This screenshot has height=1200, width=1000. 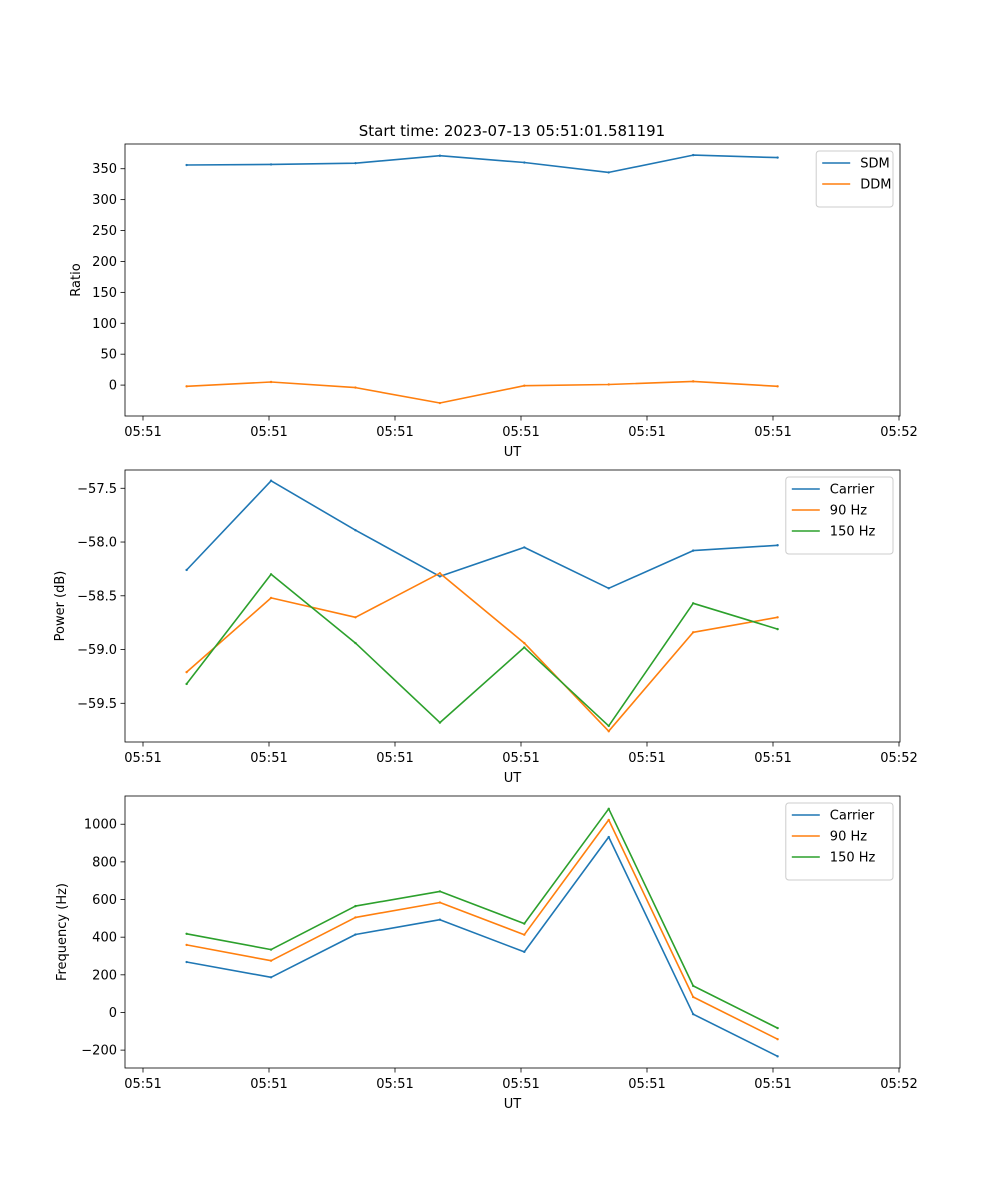 What do you see at coordinates (104, 293) in the screenshot?
I see `y-tick-label: 150` at bounding box center [104, 293].